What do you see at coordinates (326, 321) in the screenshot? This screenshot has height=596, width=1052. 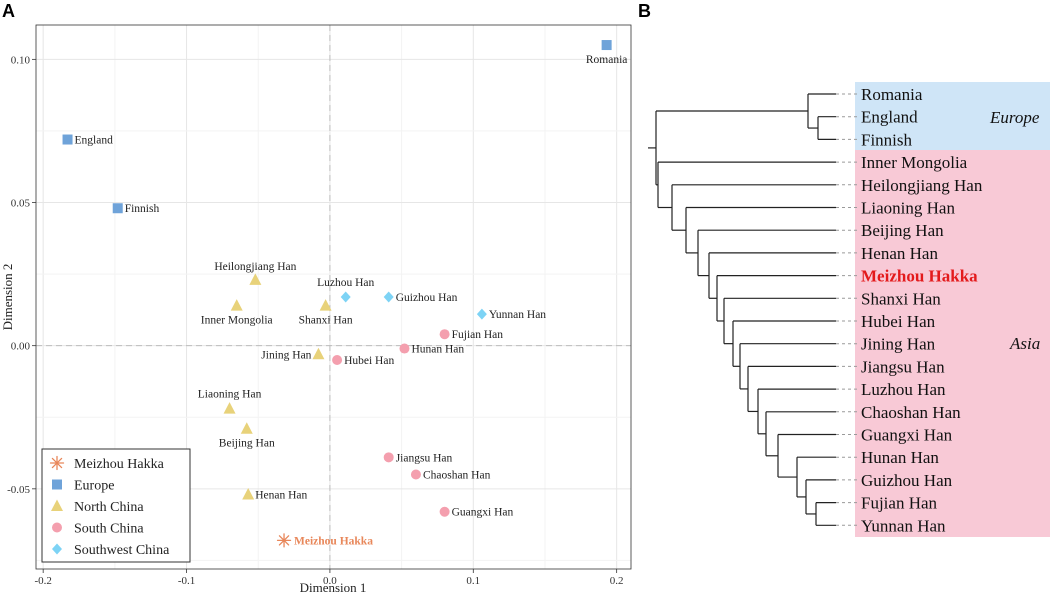 I see `label-shanxi-han: Shanxi Han` at bounding box center [326, 321].